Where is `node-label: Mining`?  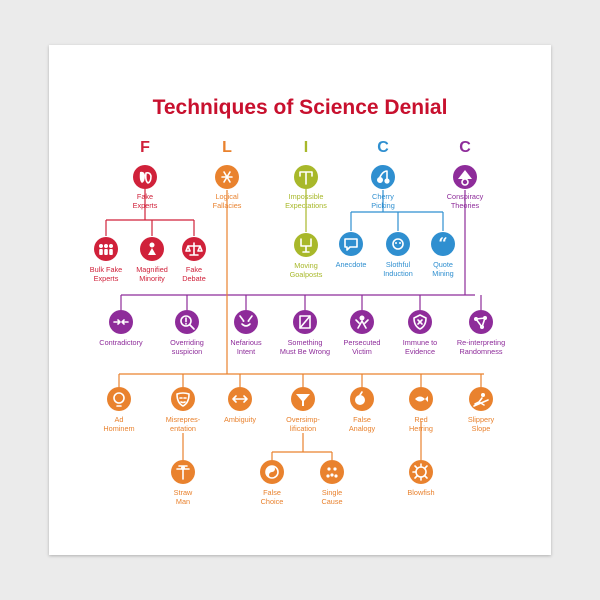
node-label: Mining is located at coordinates (443, 273).